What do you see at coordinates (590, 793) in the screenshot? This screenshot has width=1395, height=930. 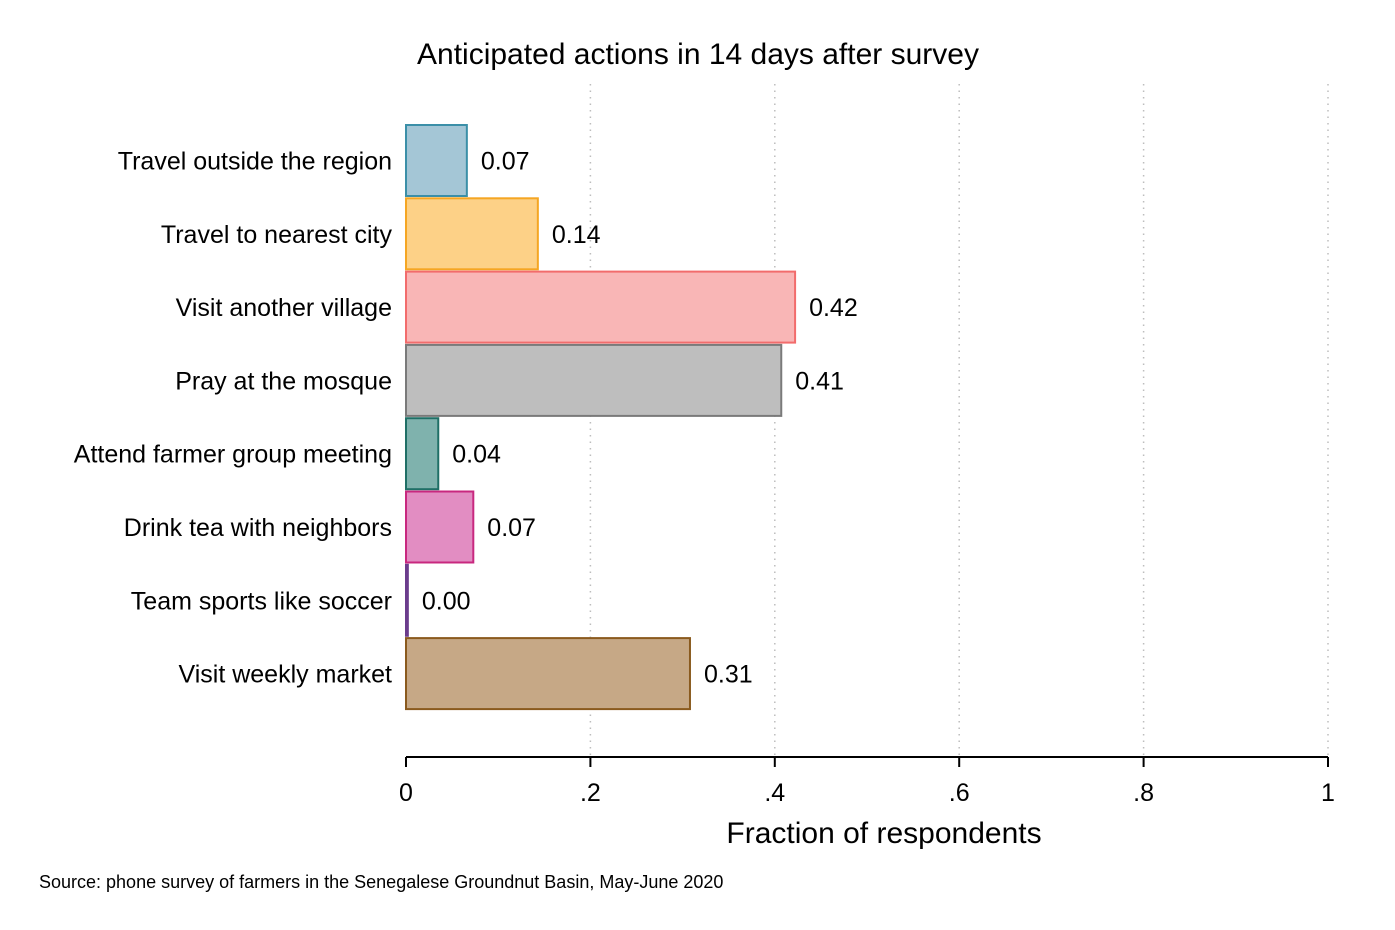 I see `x-tick-label-1: .2` at bounding box center [590, 793].